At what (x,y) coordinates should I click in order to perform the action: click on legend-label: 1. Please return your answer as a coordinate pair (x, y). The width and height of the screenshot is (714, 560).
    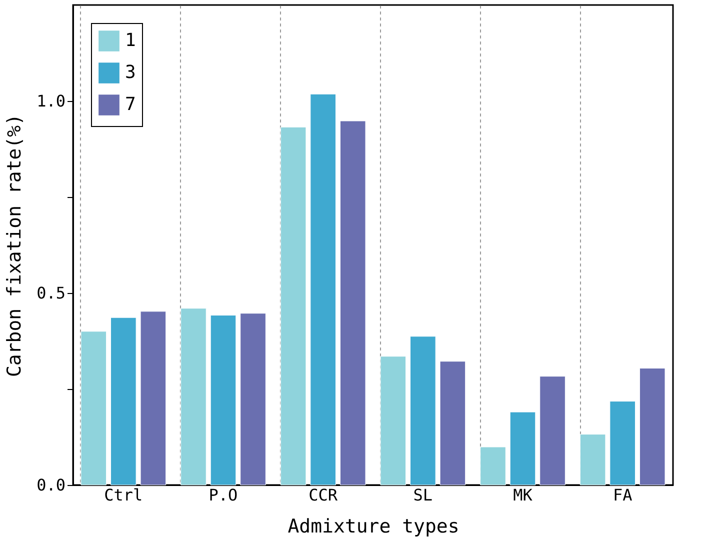
    Looking at the image, I should click on (130, 40).